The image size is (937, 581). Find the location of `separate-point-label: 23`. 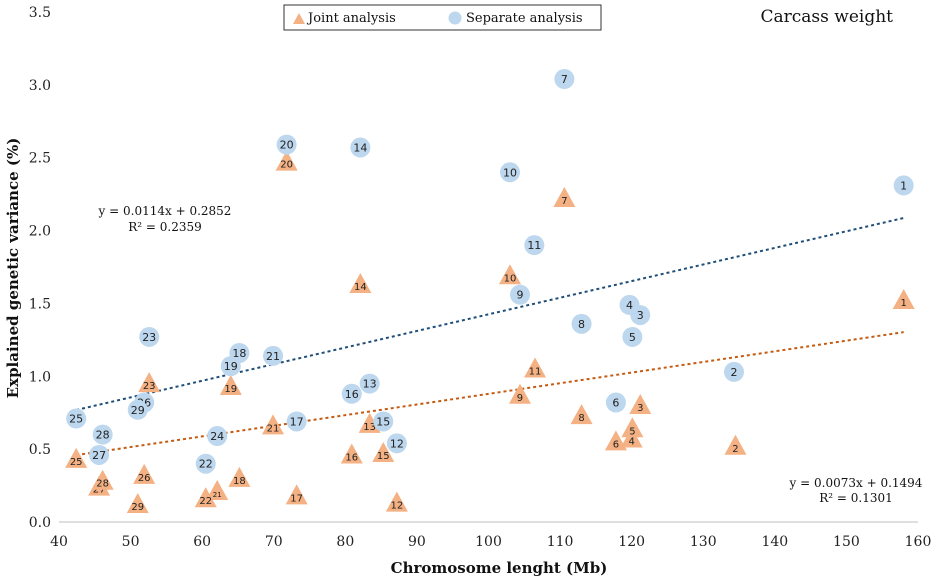

separate-point-label: 23 is located at coordinates (149, 337).